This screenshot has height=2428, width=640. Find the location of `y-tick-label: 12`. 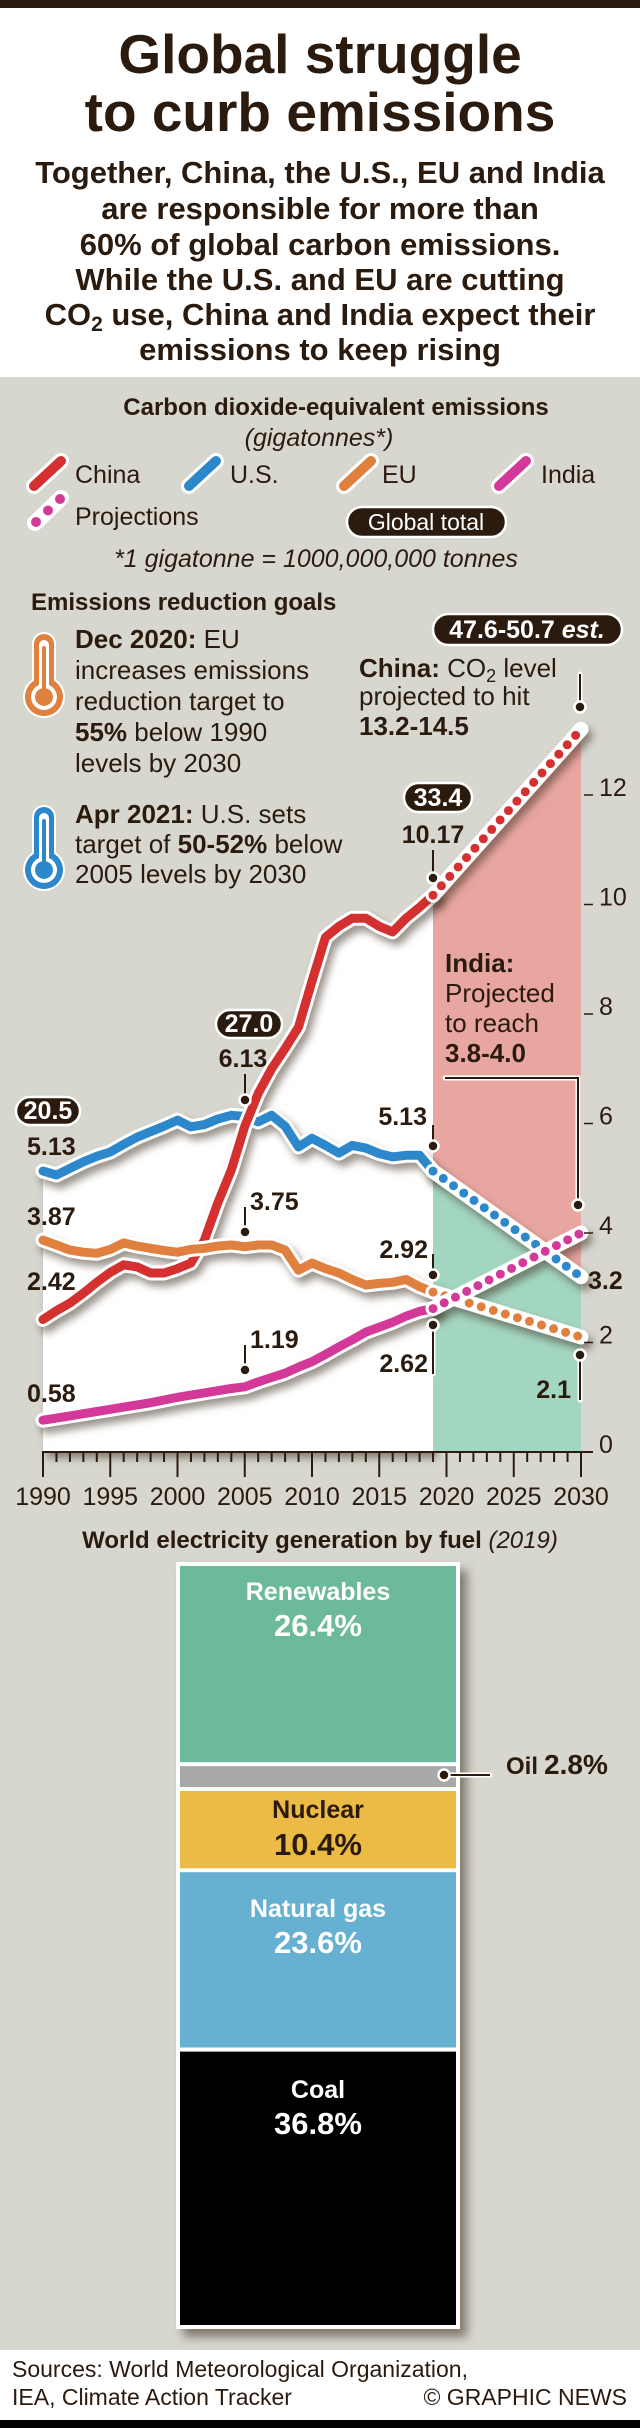

y-tick-label: 12 is located at coordinates (613, 788).